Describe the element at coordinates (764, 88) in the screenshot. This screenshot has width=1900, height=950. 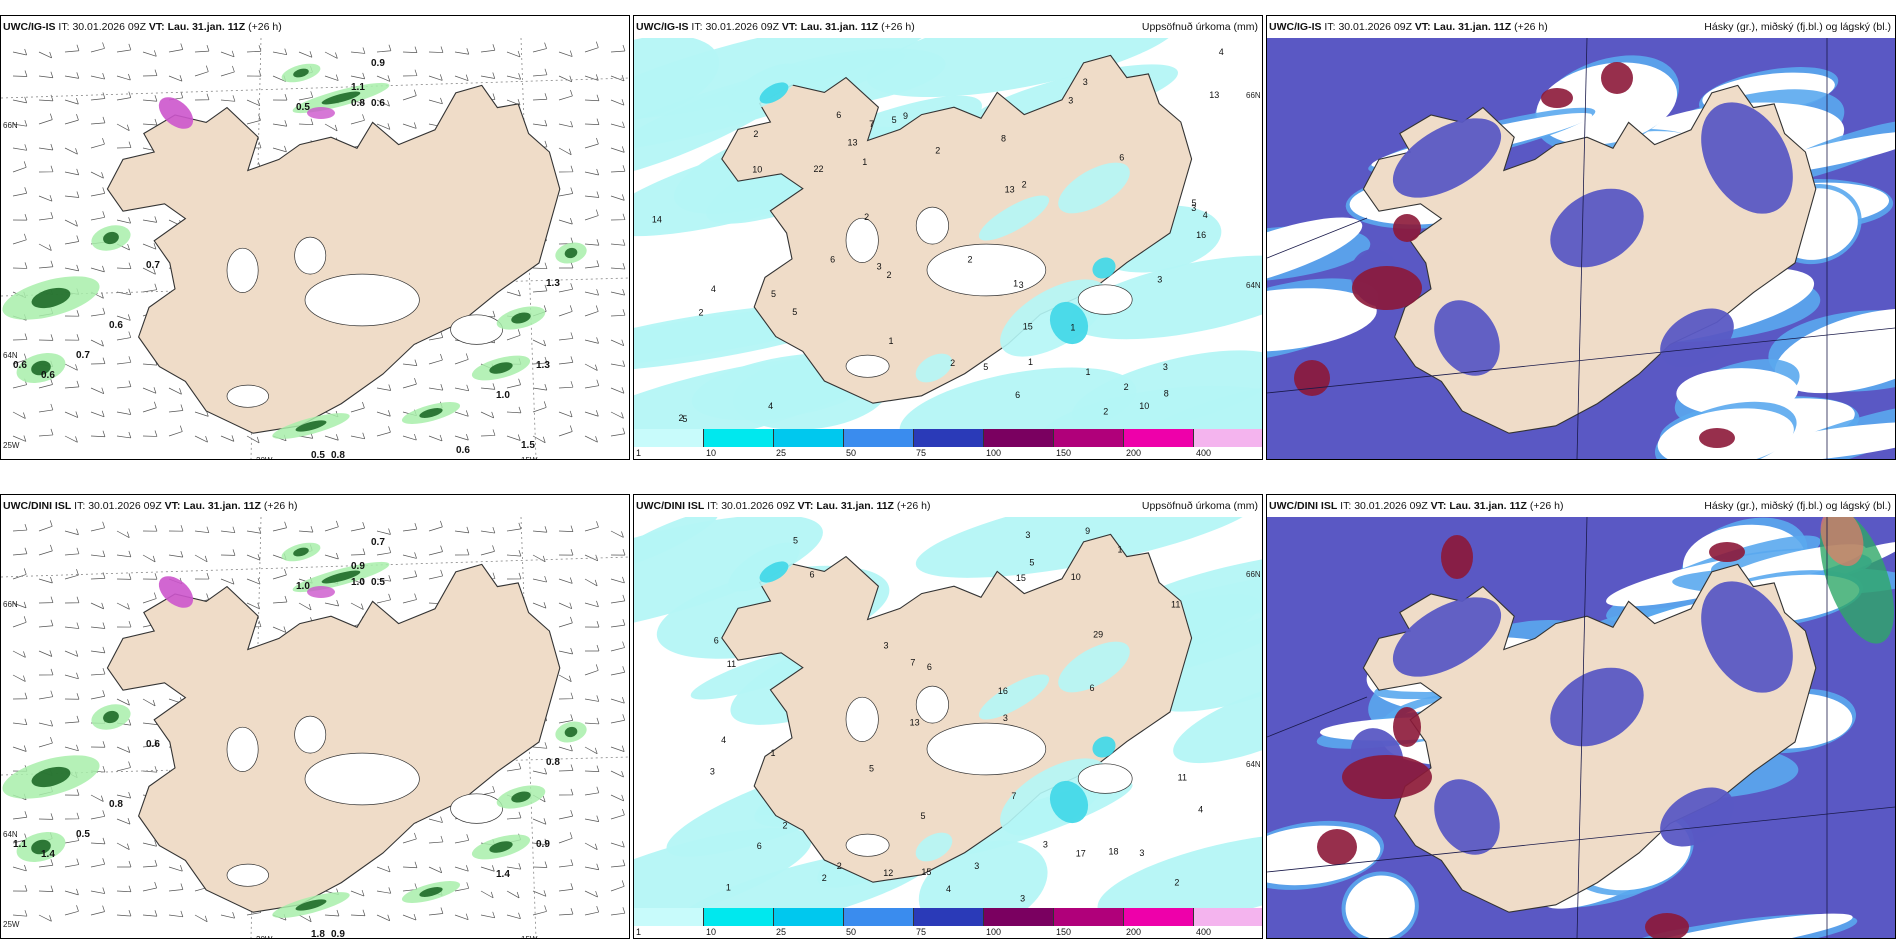
I see `precip-area` at that location.